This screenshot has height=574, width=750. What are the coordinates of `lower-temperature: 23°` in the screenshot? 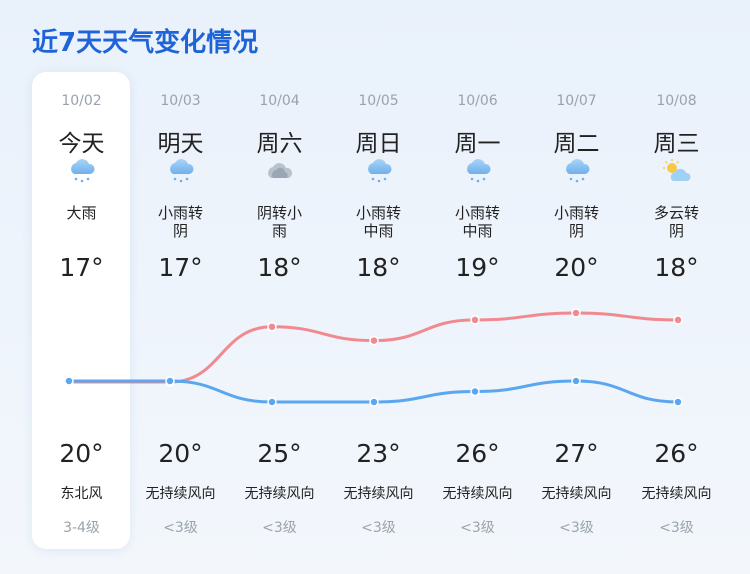 It's located at (378, 453).